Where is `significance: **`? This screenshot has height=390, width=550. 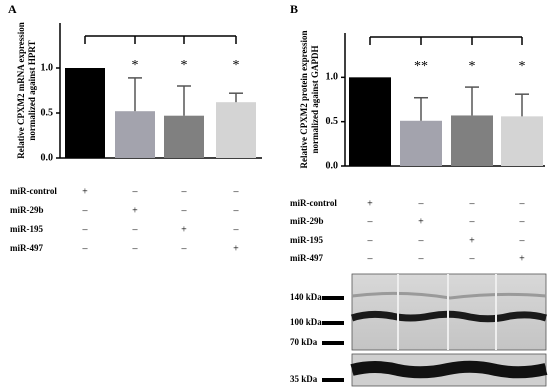 significance: ** is located at coordinates (421, 66).